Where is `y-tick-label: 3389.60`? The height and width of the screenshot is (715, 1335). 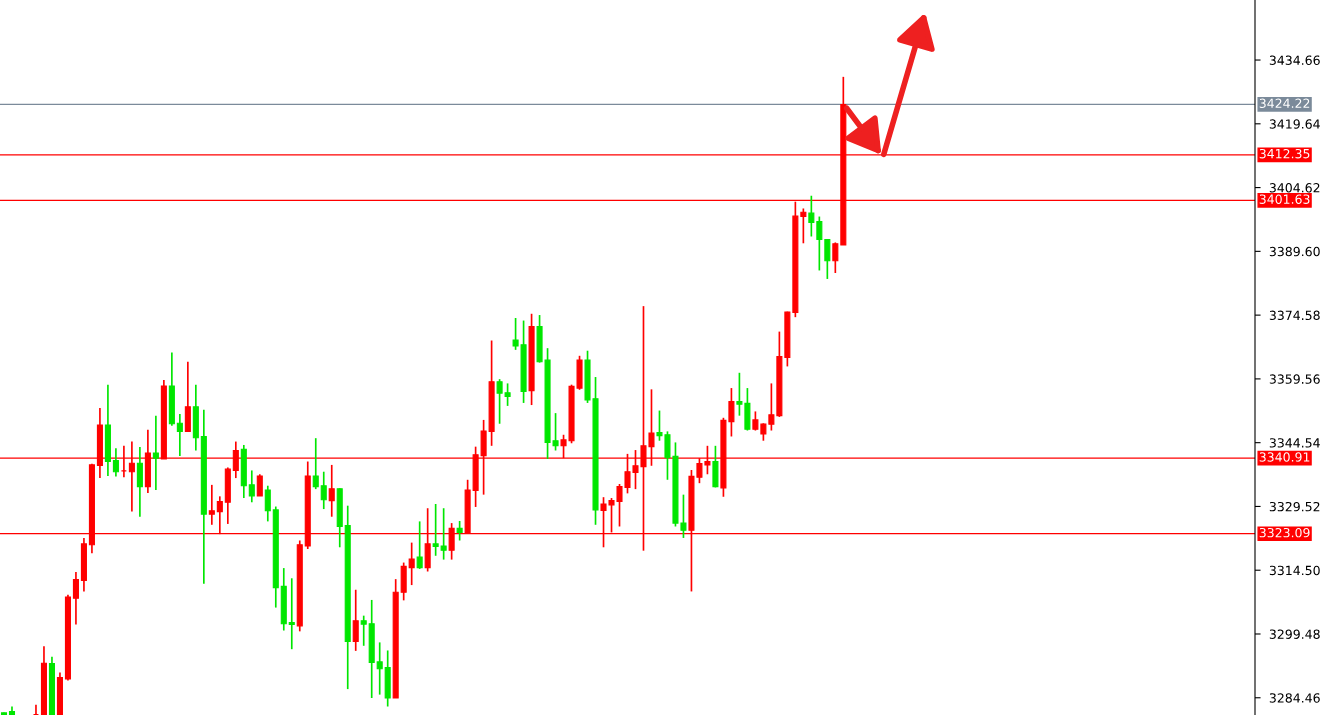
y-tick-label: 3389.60 is located at coordinates (1294, 251).